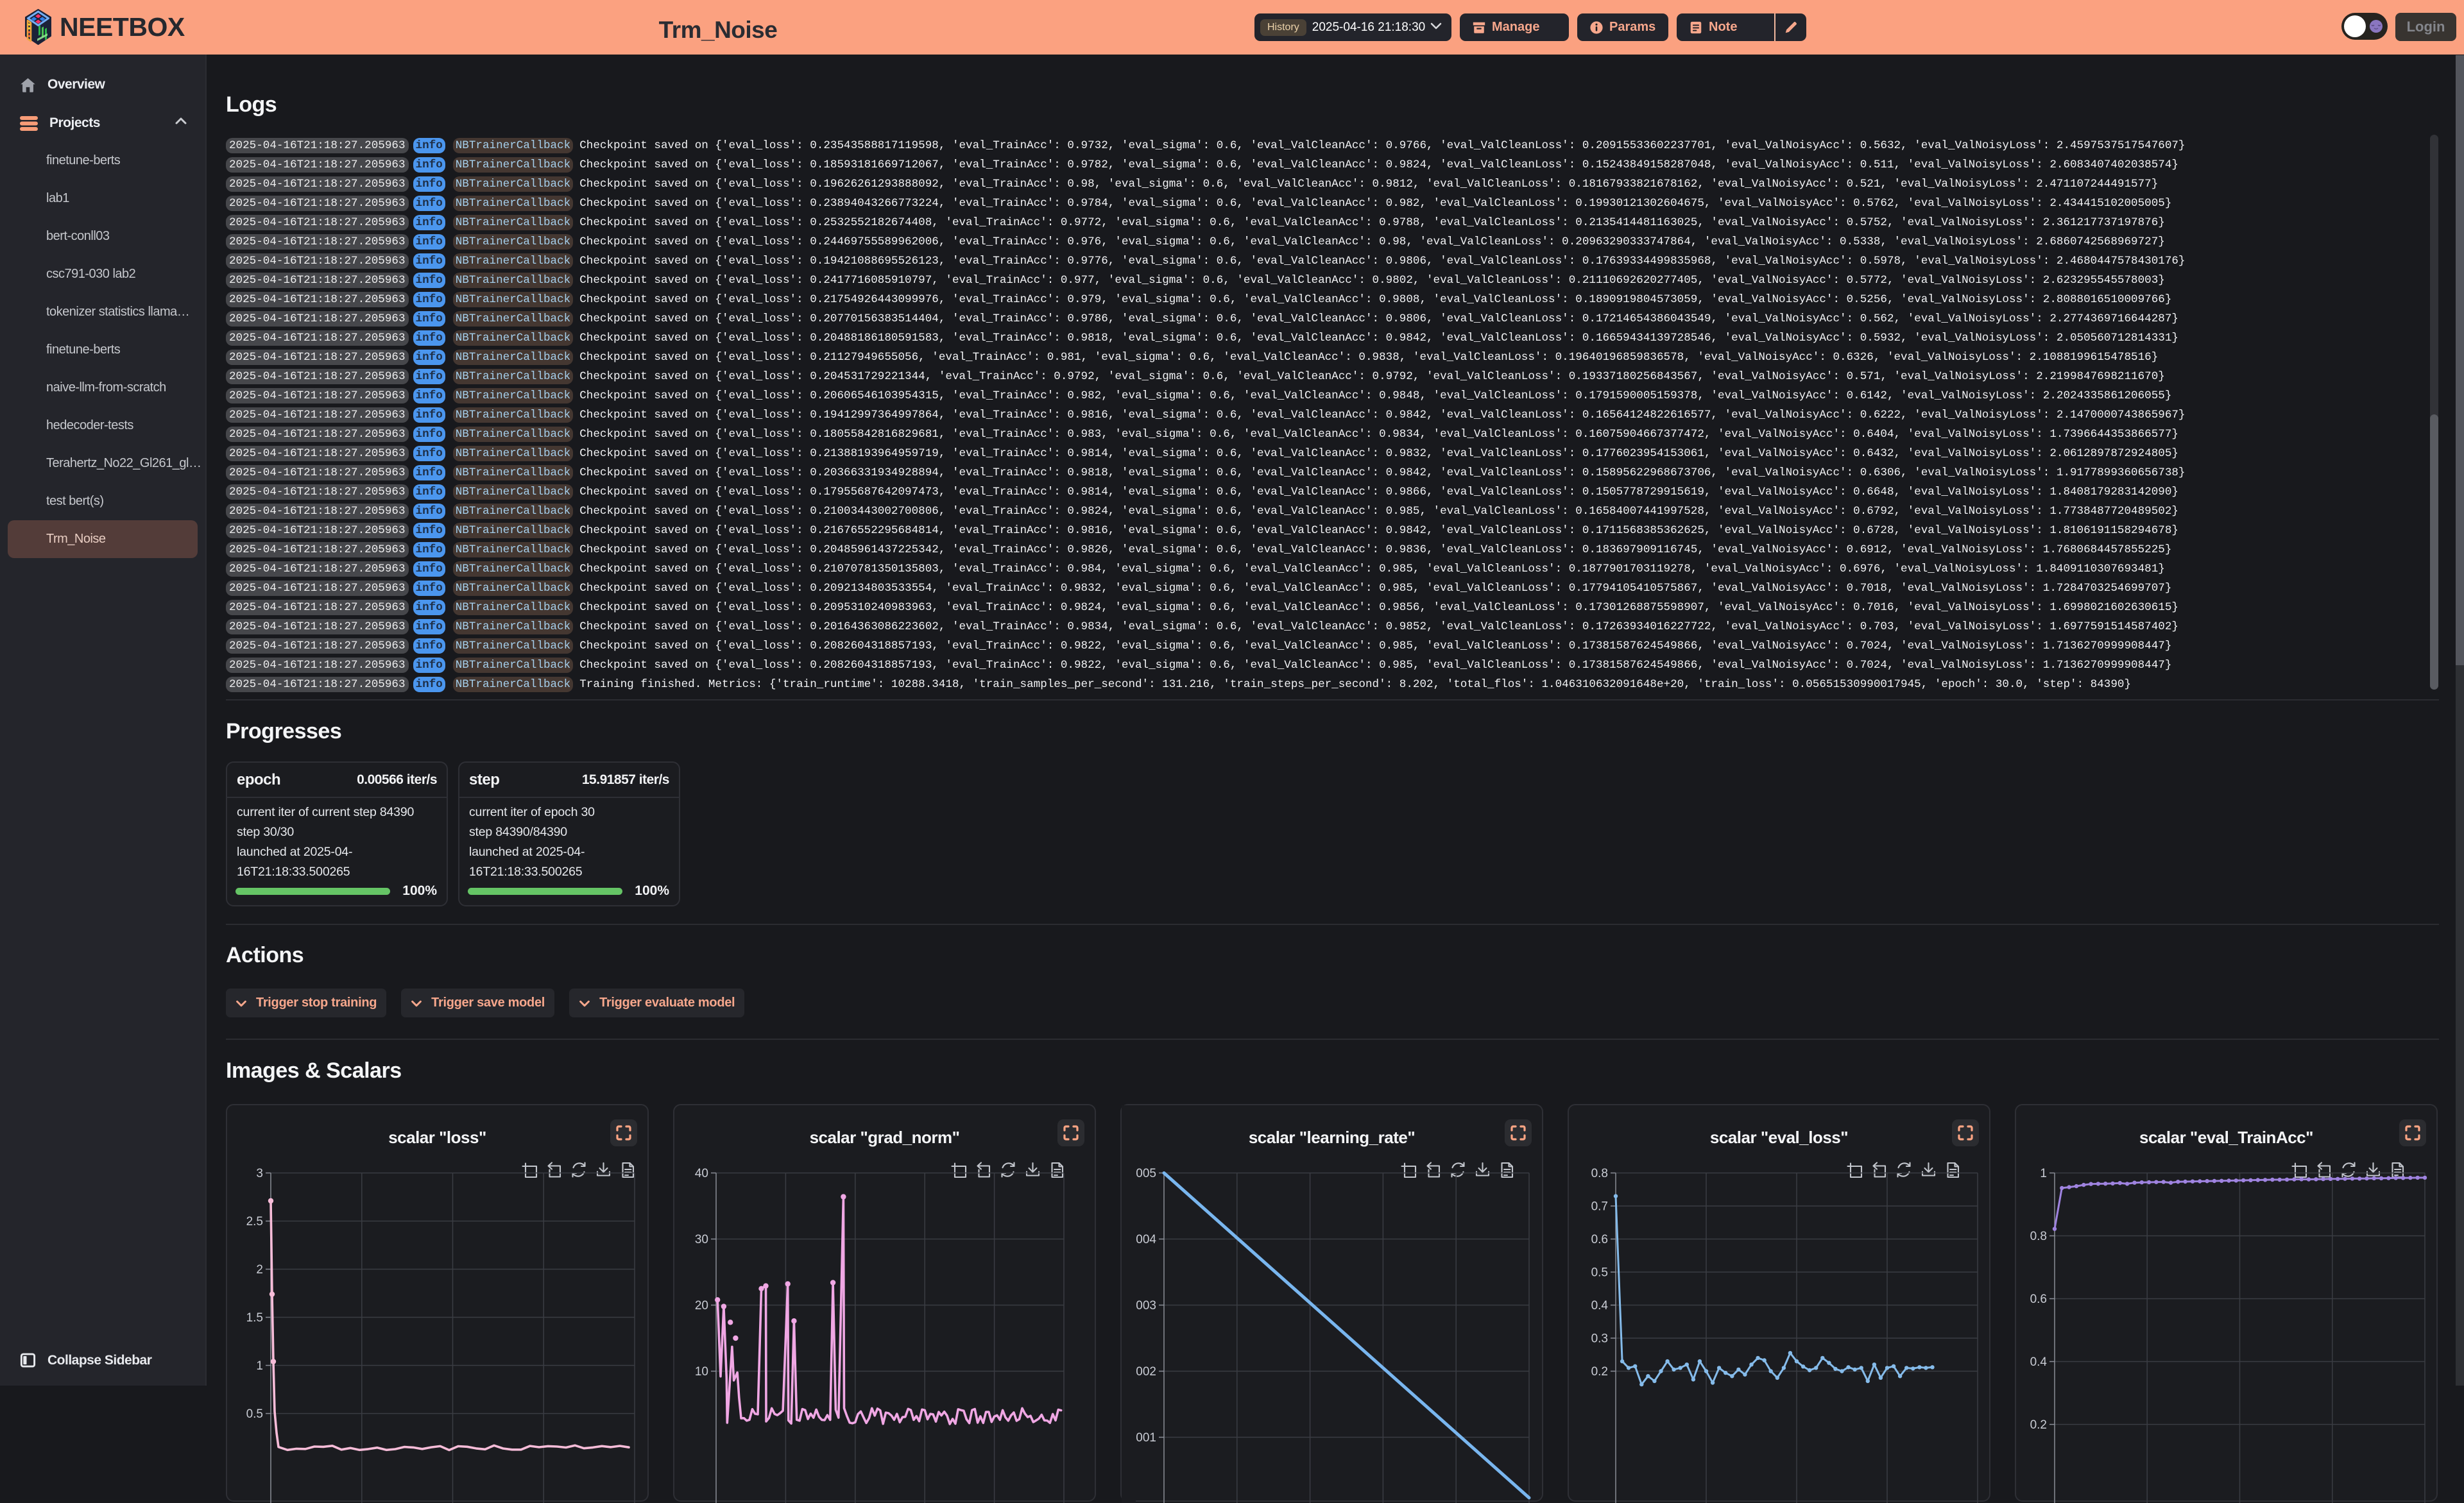  Describe the element at coordinates (702, 1239) in the screenshot. I see `svg-text: 30` at that location.